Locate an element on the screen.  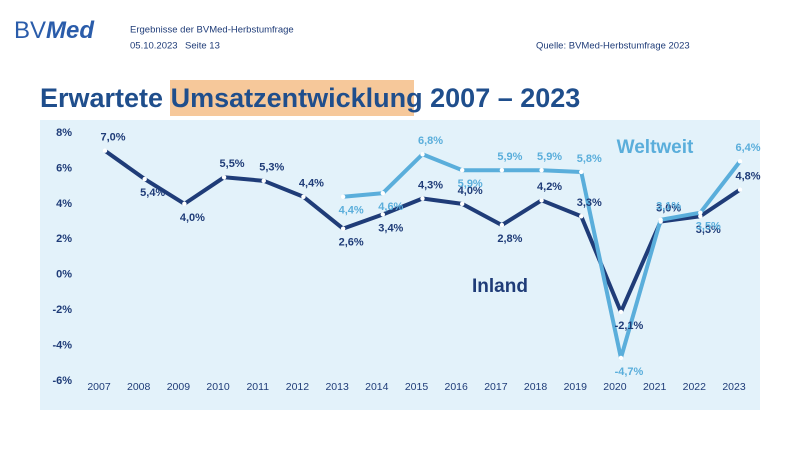
title-part: Umsatzentwicklung is located at coordinates (297, 98).